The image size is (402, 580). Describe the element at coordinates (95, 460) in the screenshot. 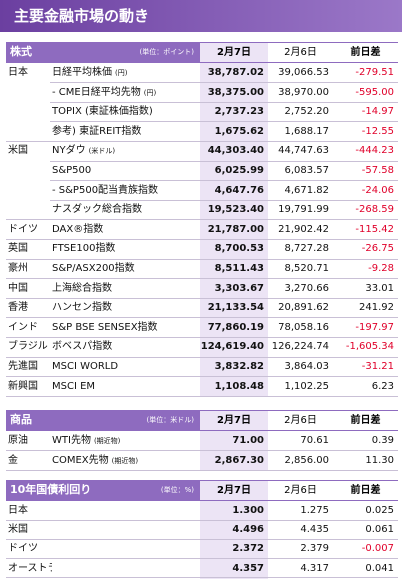

I see `name: COMEX先物 (期近物)` at that location.